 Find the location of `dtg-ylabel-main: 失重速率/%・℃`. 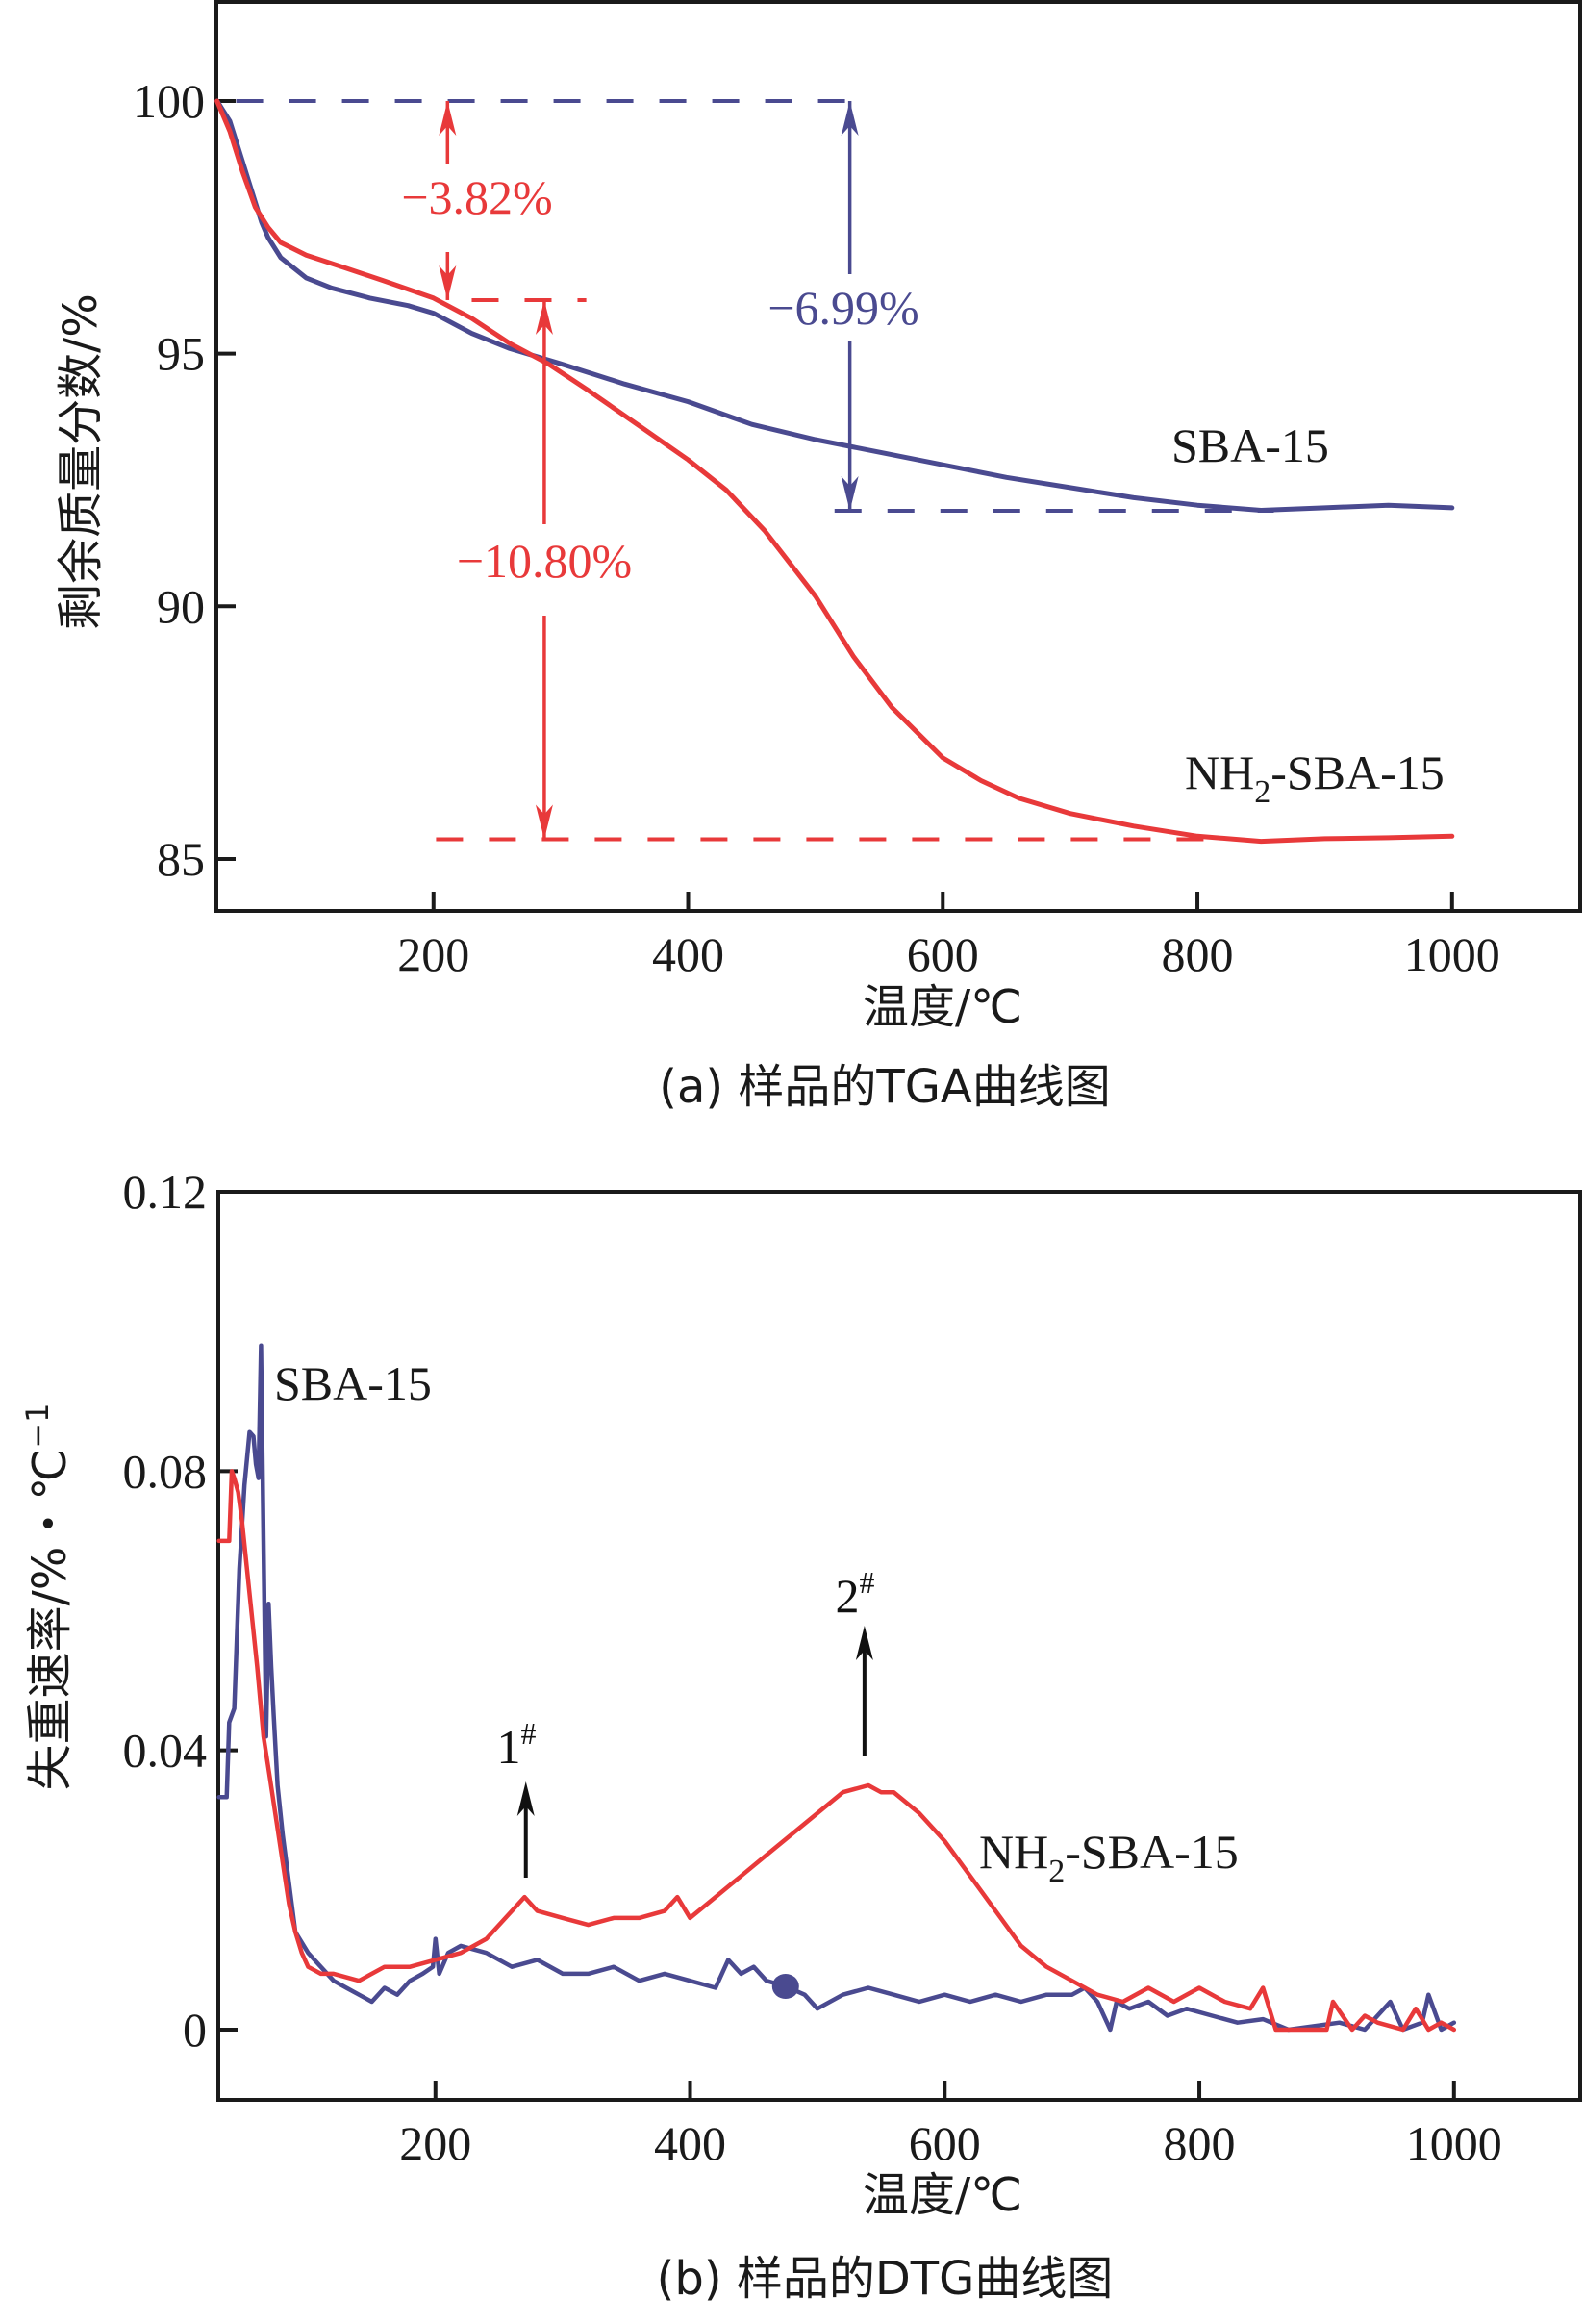

dtg-ylabel-main: 失重速率/%・℃ is located at coordinates (50, 1620).